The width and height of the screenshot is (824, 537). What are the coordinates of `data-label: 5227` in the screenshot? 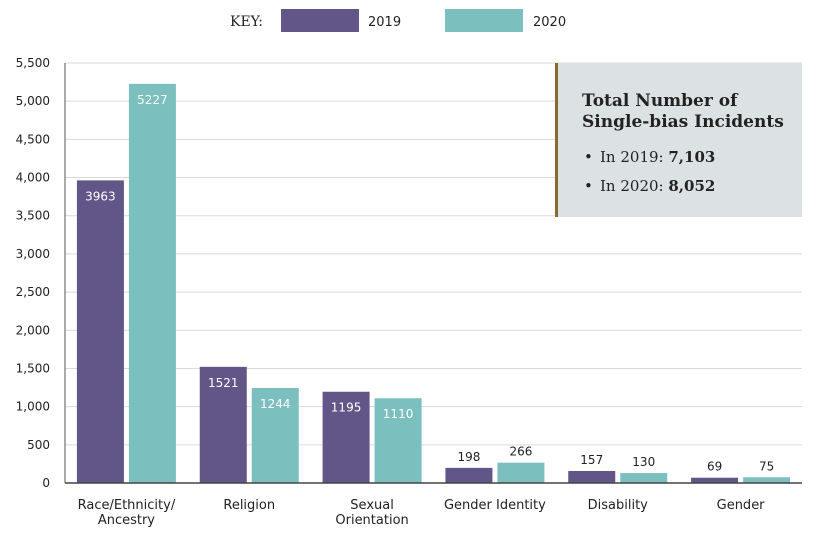 It's located at (152, 100).